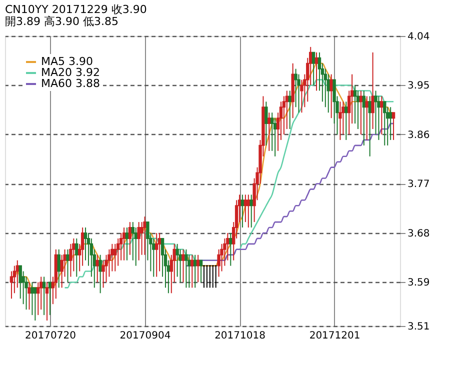 This screenshot has height=388, width=450. I want to click on y-tick-label: 3.59, so click(419, 283).